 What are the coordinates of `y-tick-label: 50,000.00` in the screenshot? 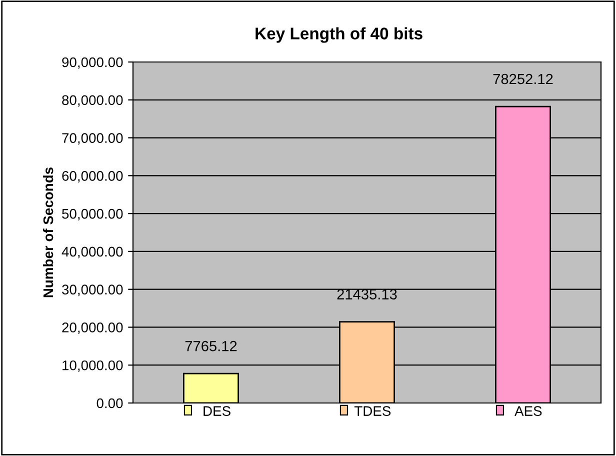 It's located at (92, 214).